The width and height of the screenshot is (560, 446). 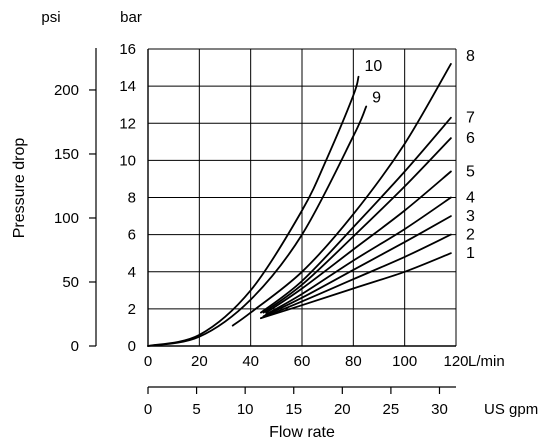 I want to click on x2-tick-label: 25, so click(x=391, y=409).